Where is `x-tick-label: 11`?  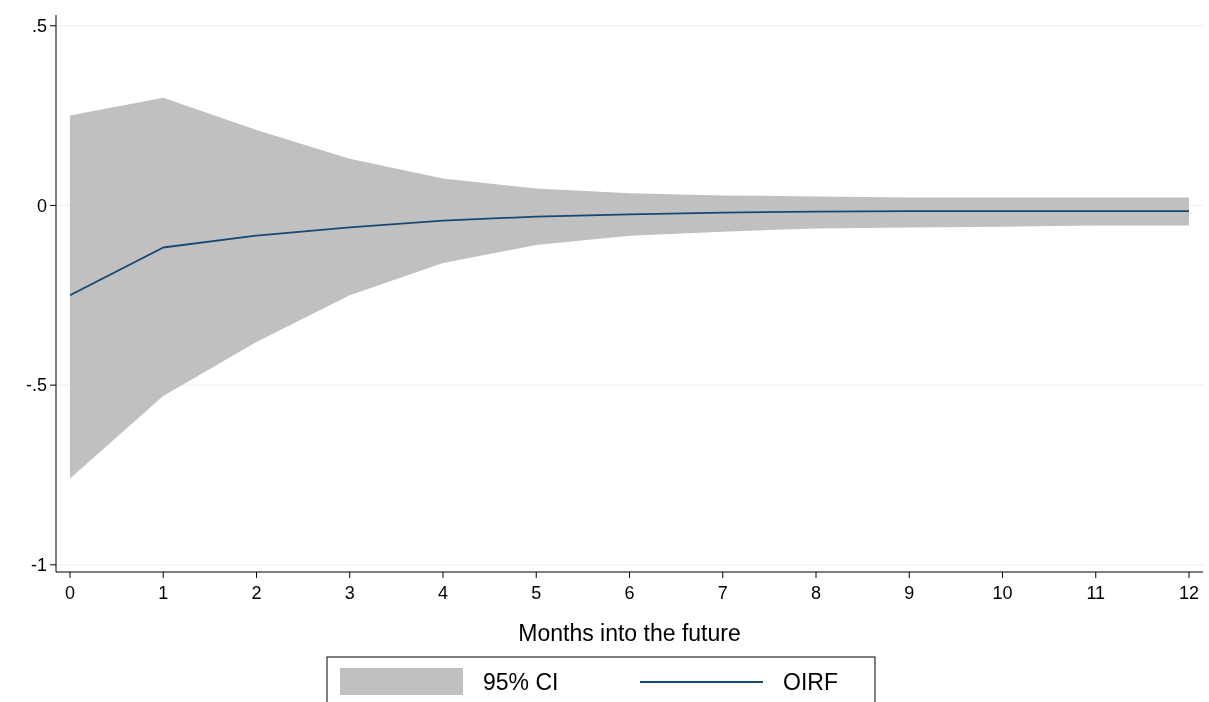
x-tick-label: 11 is located at coordinates (1096, 593).